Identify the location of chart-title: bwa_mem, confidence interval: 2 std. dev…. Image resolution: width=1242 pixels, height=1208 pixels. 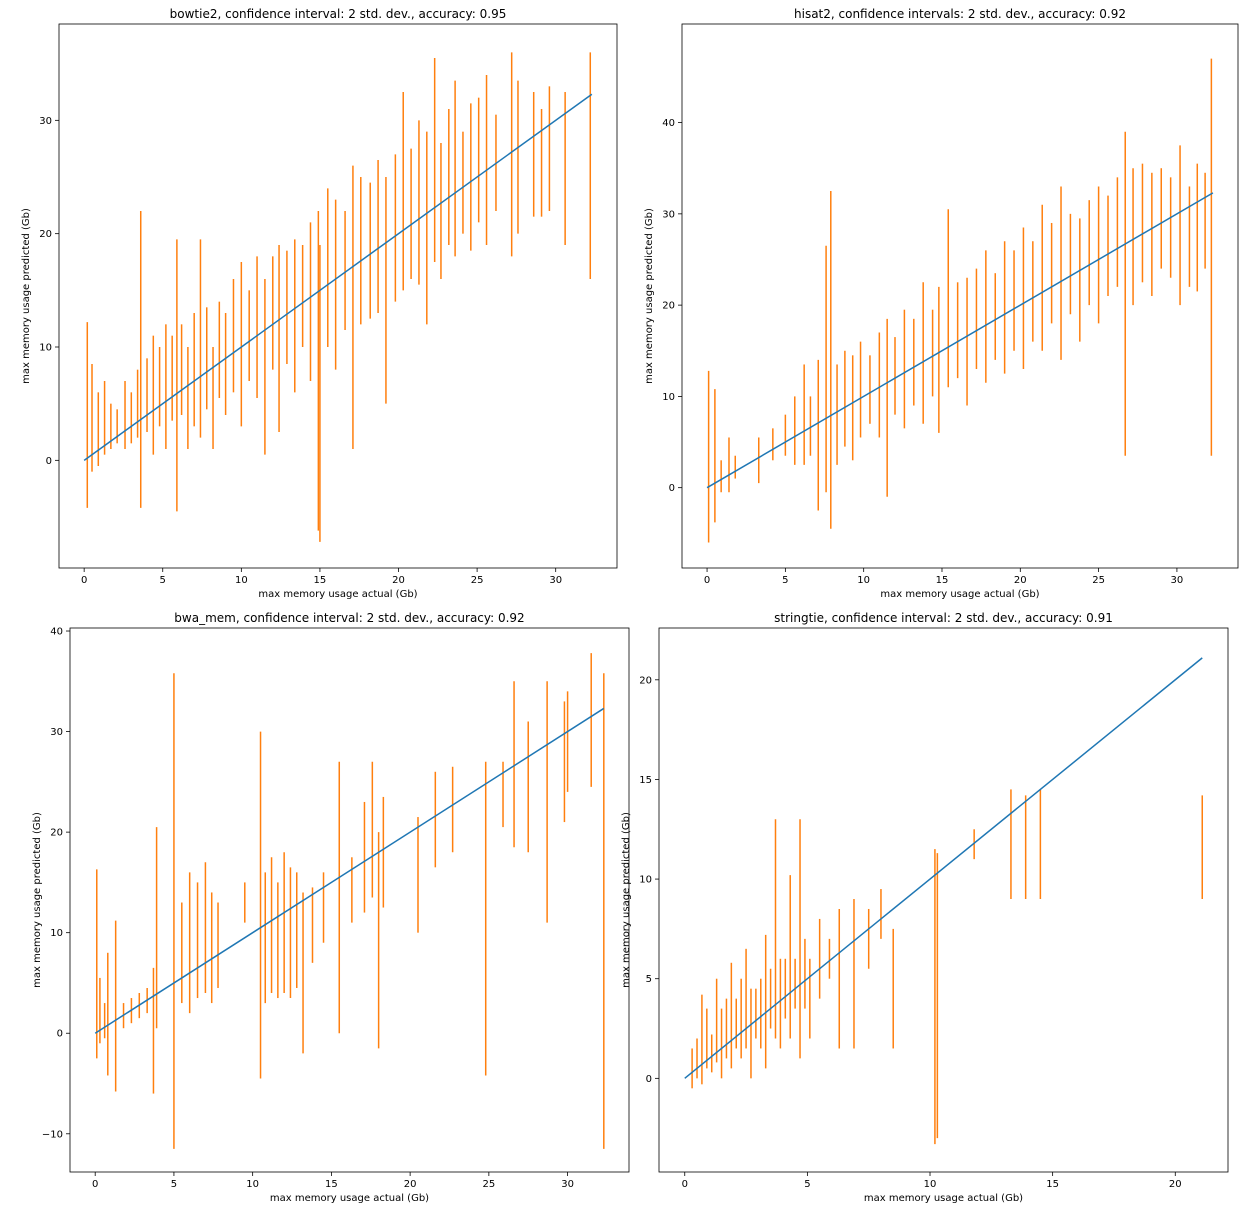
(349, 618).